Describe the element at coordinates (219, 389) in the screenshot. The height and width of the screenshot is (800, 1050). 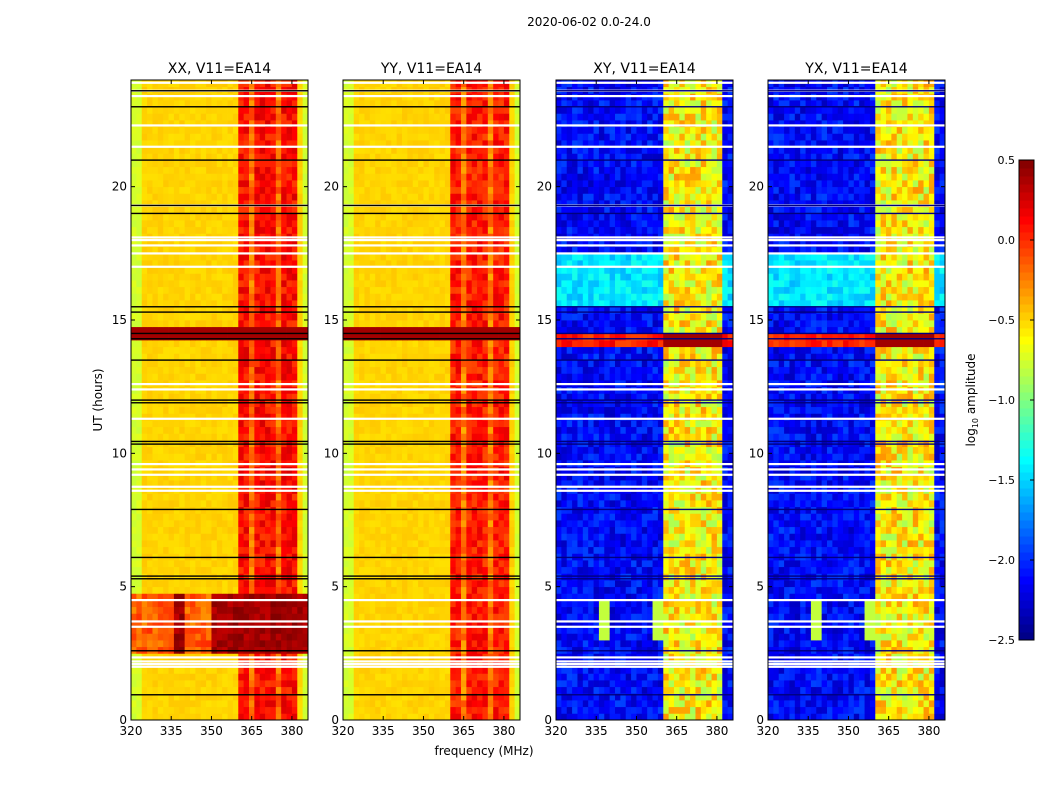
I see `flagged-row` at that location.